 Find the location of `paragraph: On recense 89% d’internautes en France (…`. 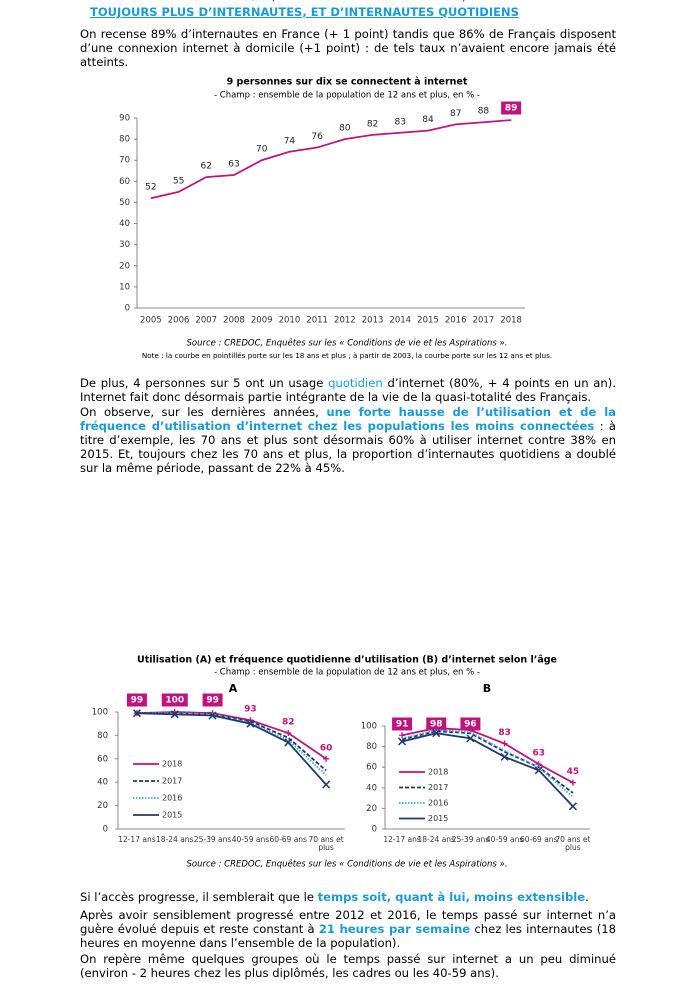

paragraph: On recense 89% d’internautes en France (… is located at coordinates (348, 48).